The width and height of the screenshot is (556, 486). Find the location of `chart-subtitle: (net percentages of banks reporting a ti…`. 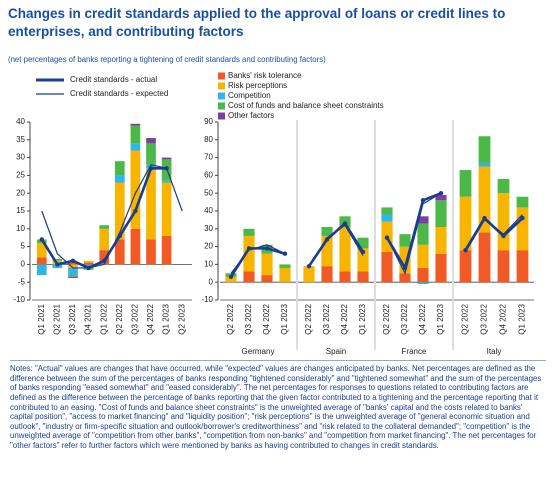

chart-subtitle: (net percentages of banks reporting a ti… is located at coordinates (167, 59).